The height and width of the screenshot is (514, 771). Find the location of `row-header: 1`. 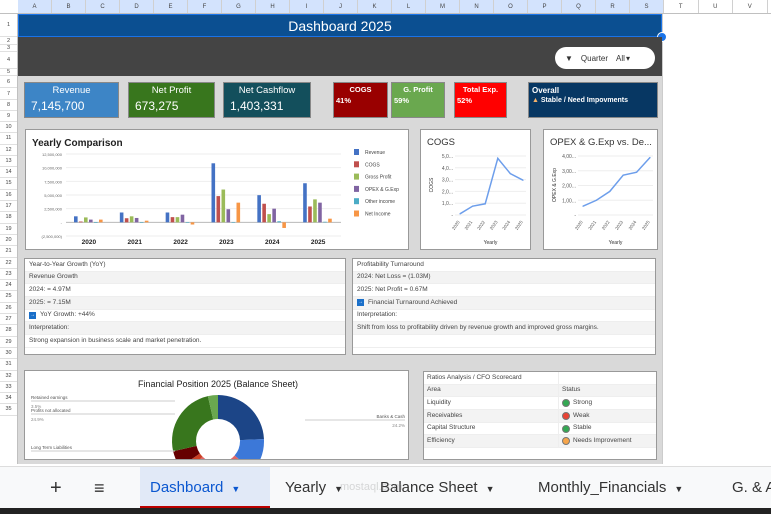

row-header: 1 is located at coordinates (8, 25).